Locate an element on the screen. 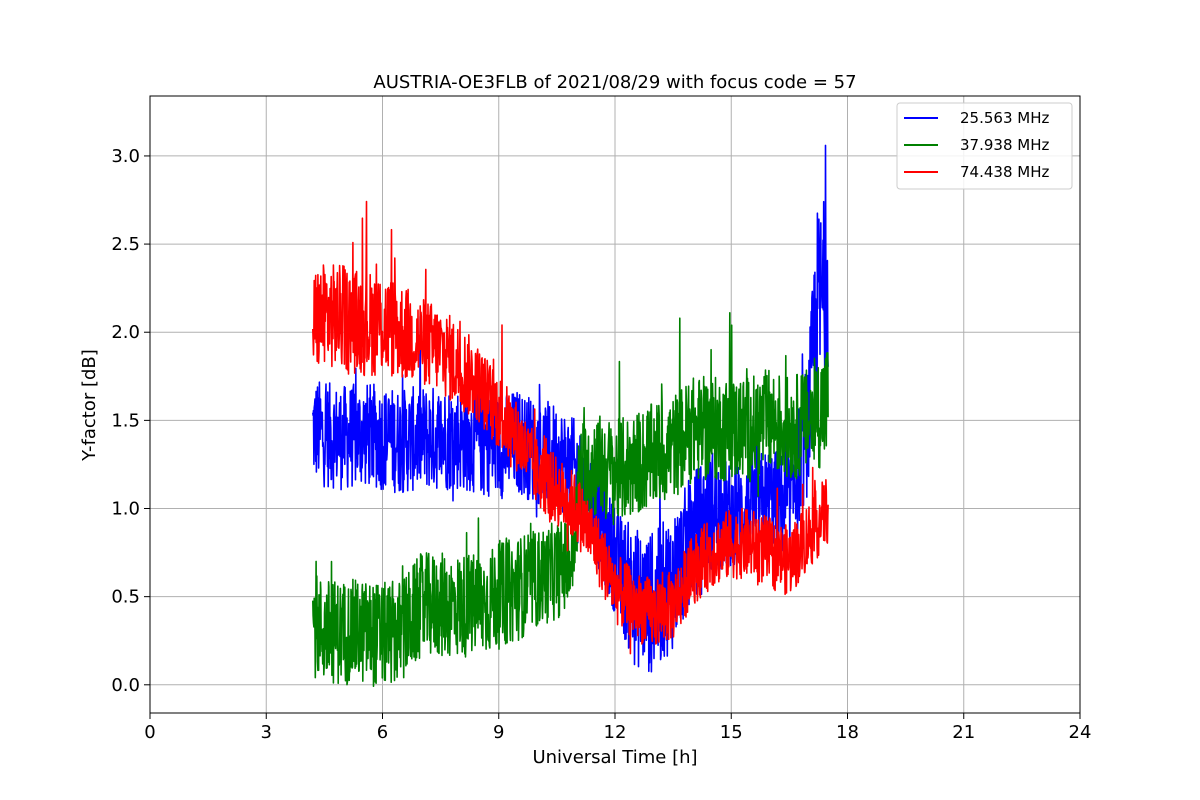  y-tick-label: 0.5 is located at coordinates (125, 597).